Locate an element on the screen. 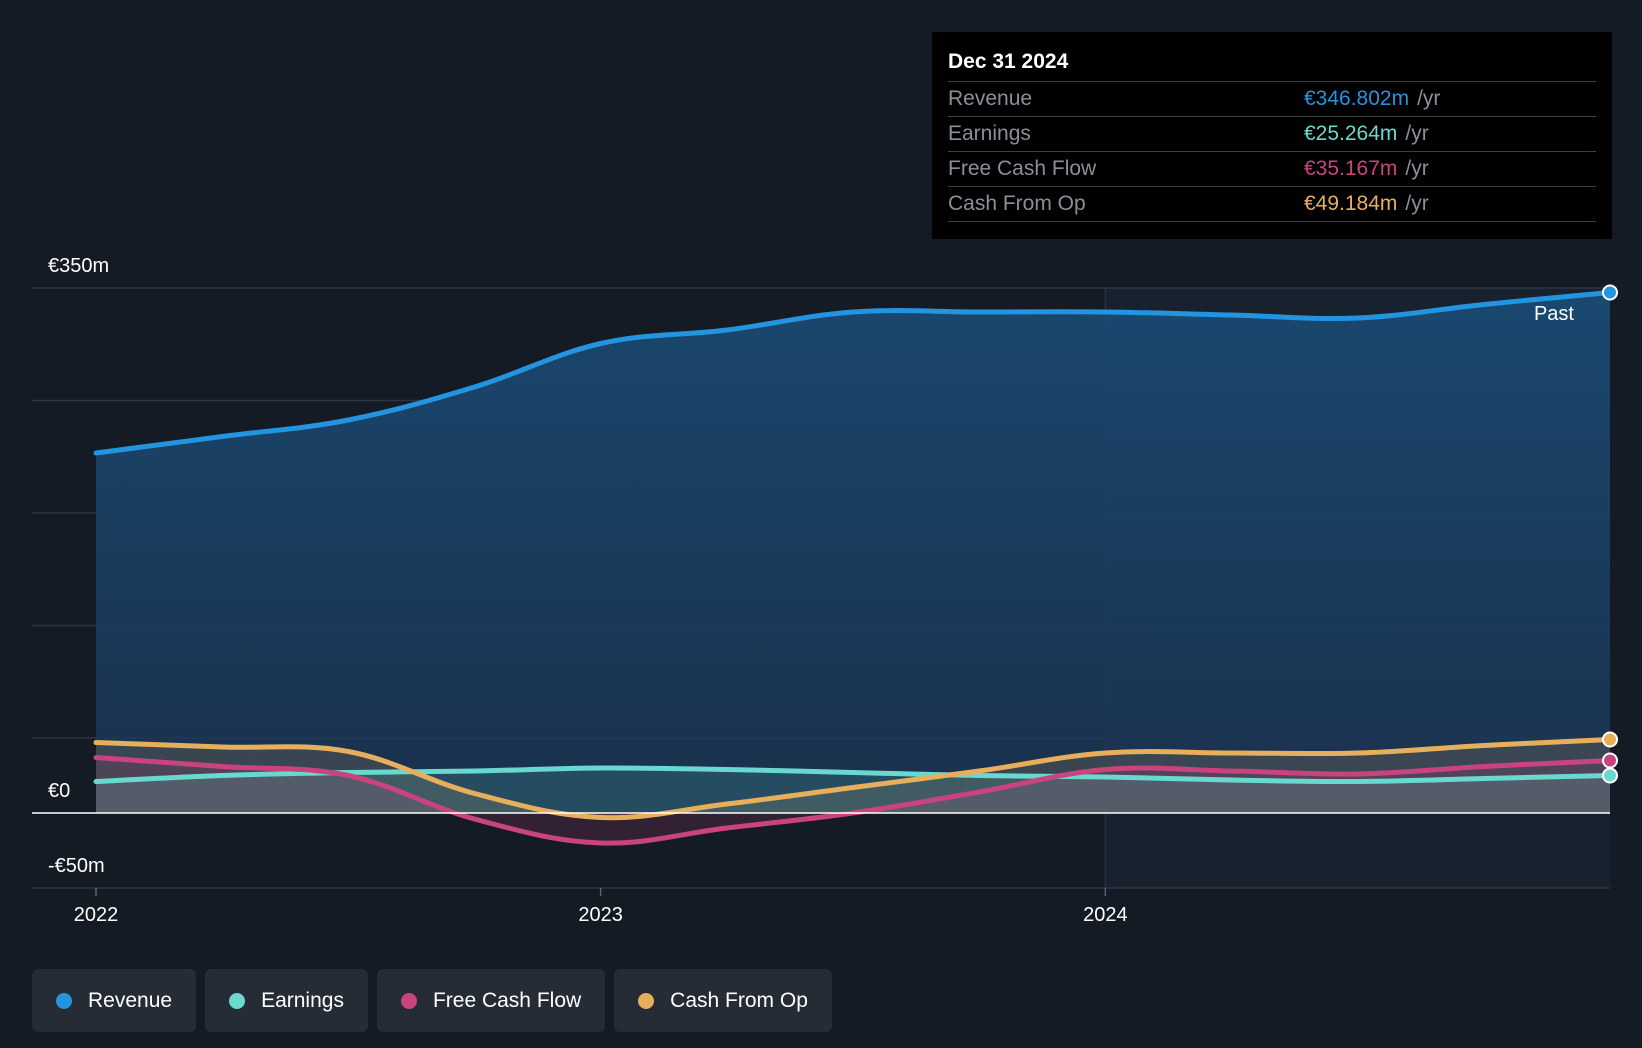  tooltip-label: Revenue is located at coordinates (990, 98).